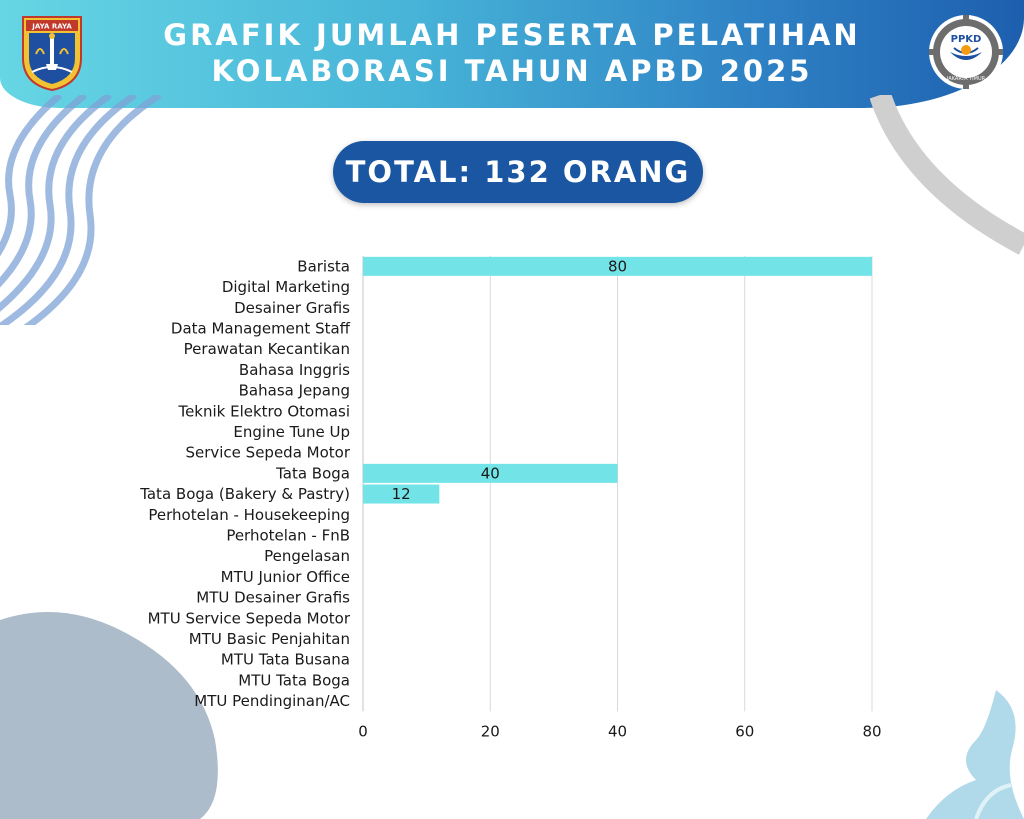 This screenshot has height=819, width=1024. I want to click on total-badge: TOTAL: 132 ORANG, so click(518, 172).